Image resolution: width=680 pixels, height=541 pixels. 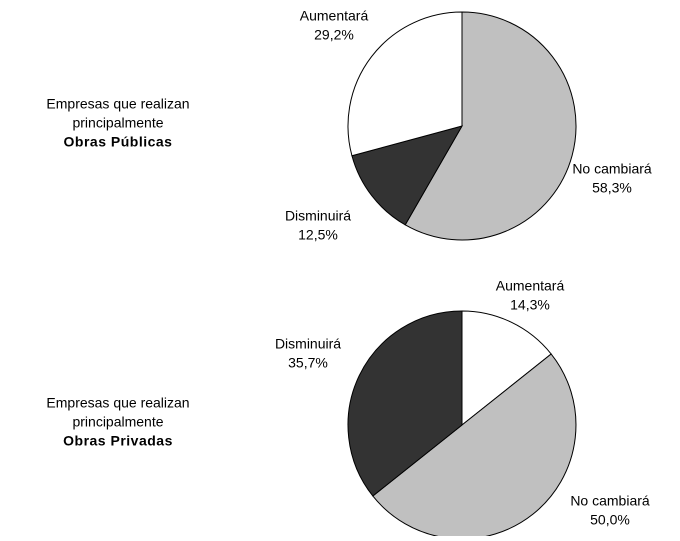 I want to click on pie-title-emphasis: Obras Privadas, so click(x=118, y=441).